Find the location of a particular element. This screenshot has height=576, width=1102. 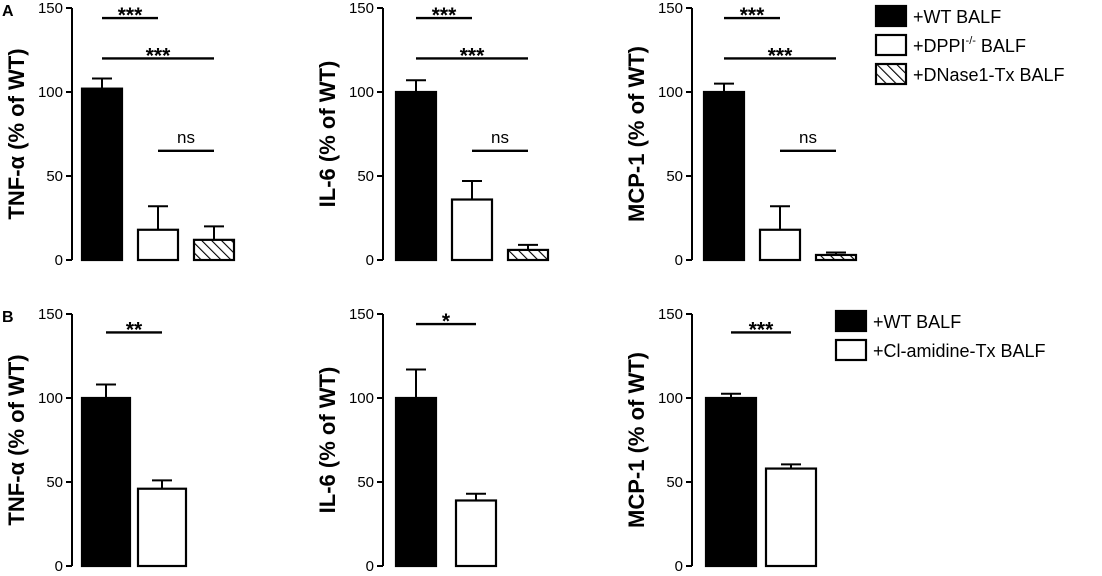

chart-3: 0 50 100 150 MCP-1 (% of WT) ****** ns is located at coordinates (741, 134).